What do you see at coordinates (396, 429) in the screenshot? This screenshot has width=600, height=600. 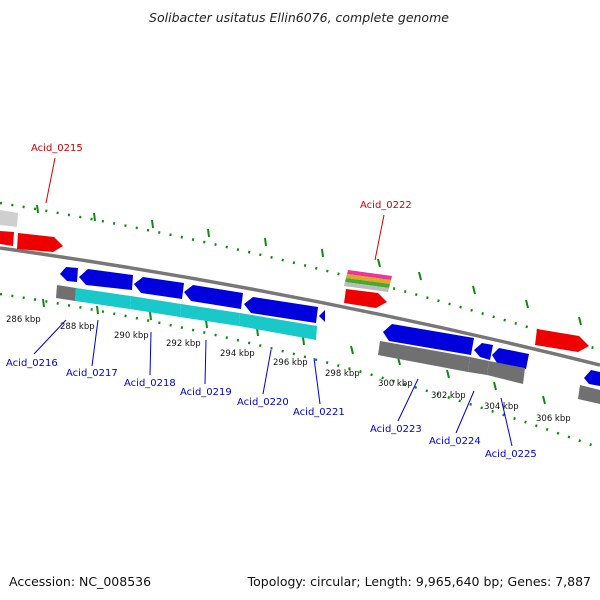 I see `gene-label-acid-0223: Acid_0223` at bounding box center [396, 429].